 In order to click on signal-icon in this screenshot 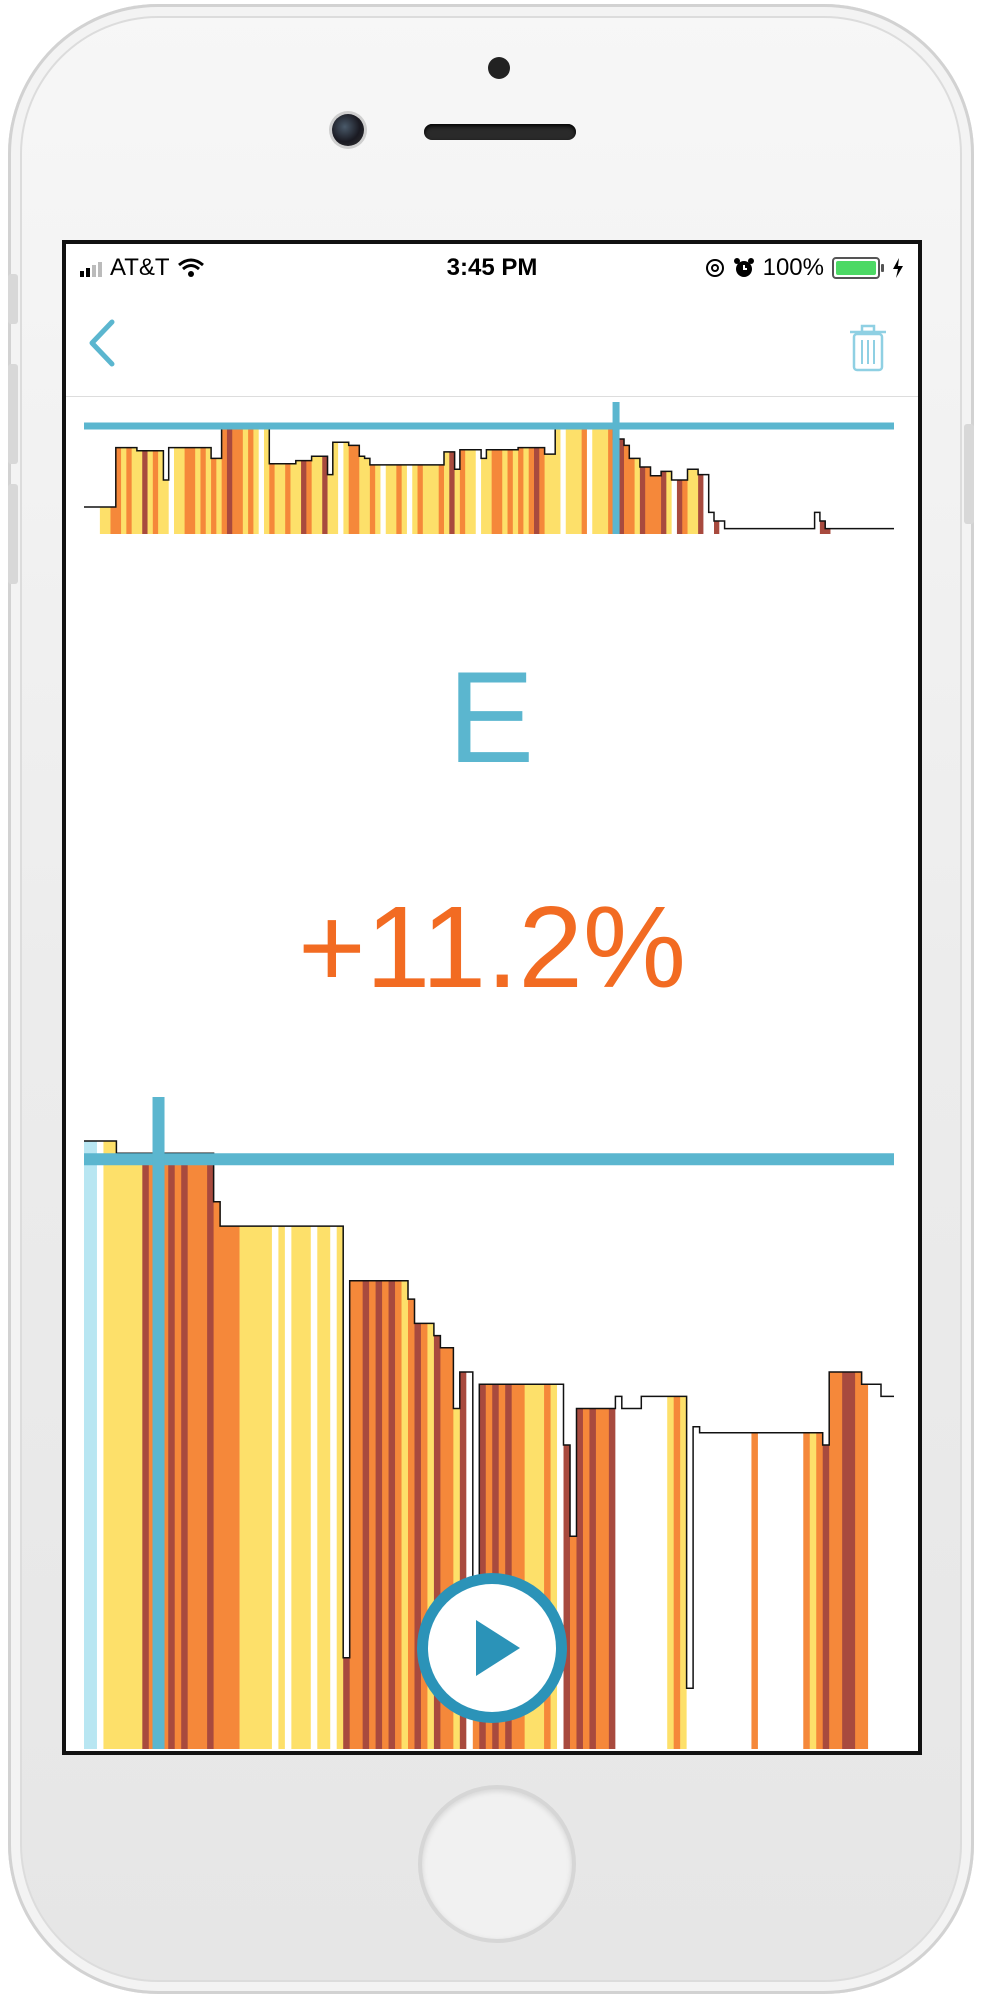, I will do `click(91, 268)`.